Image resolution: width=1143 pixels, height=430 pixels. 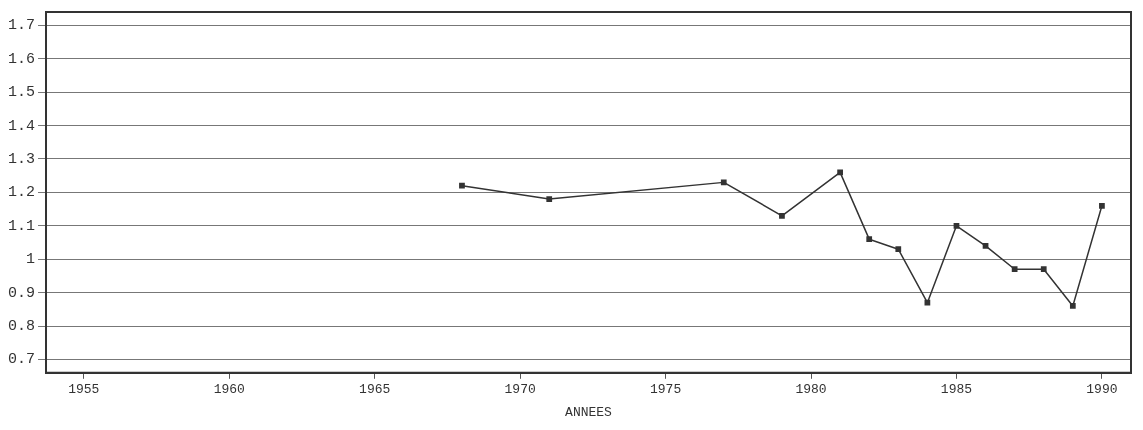 What do you see at coordinates (21, 26) in the screenshot?
I see `y-tick-label: 1.7` at bounding box center [21, 26].